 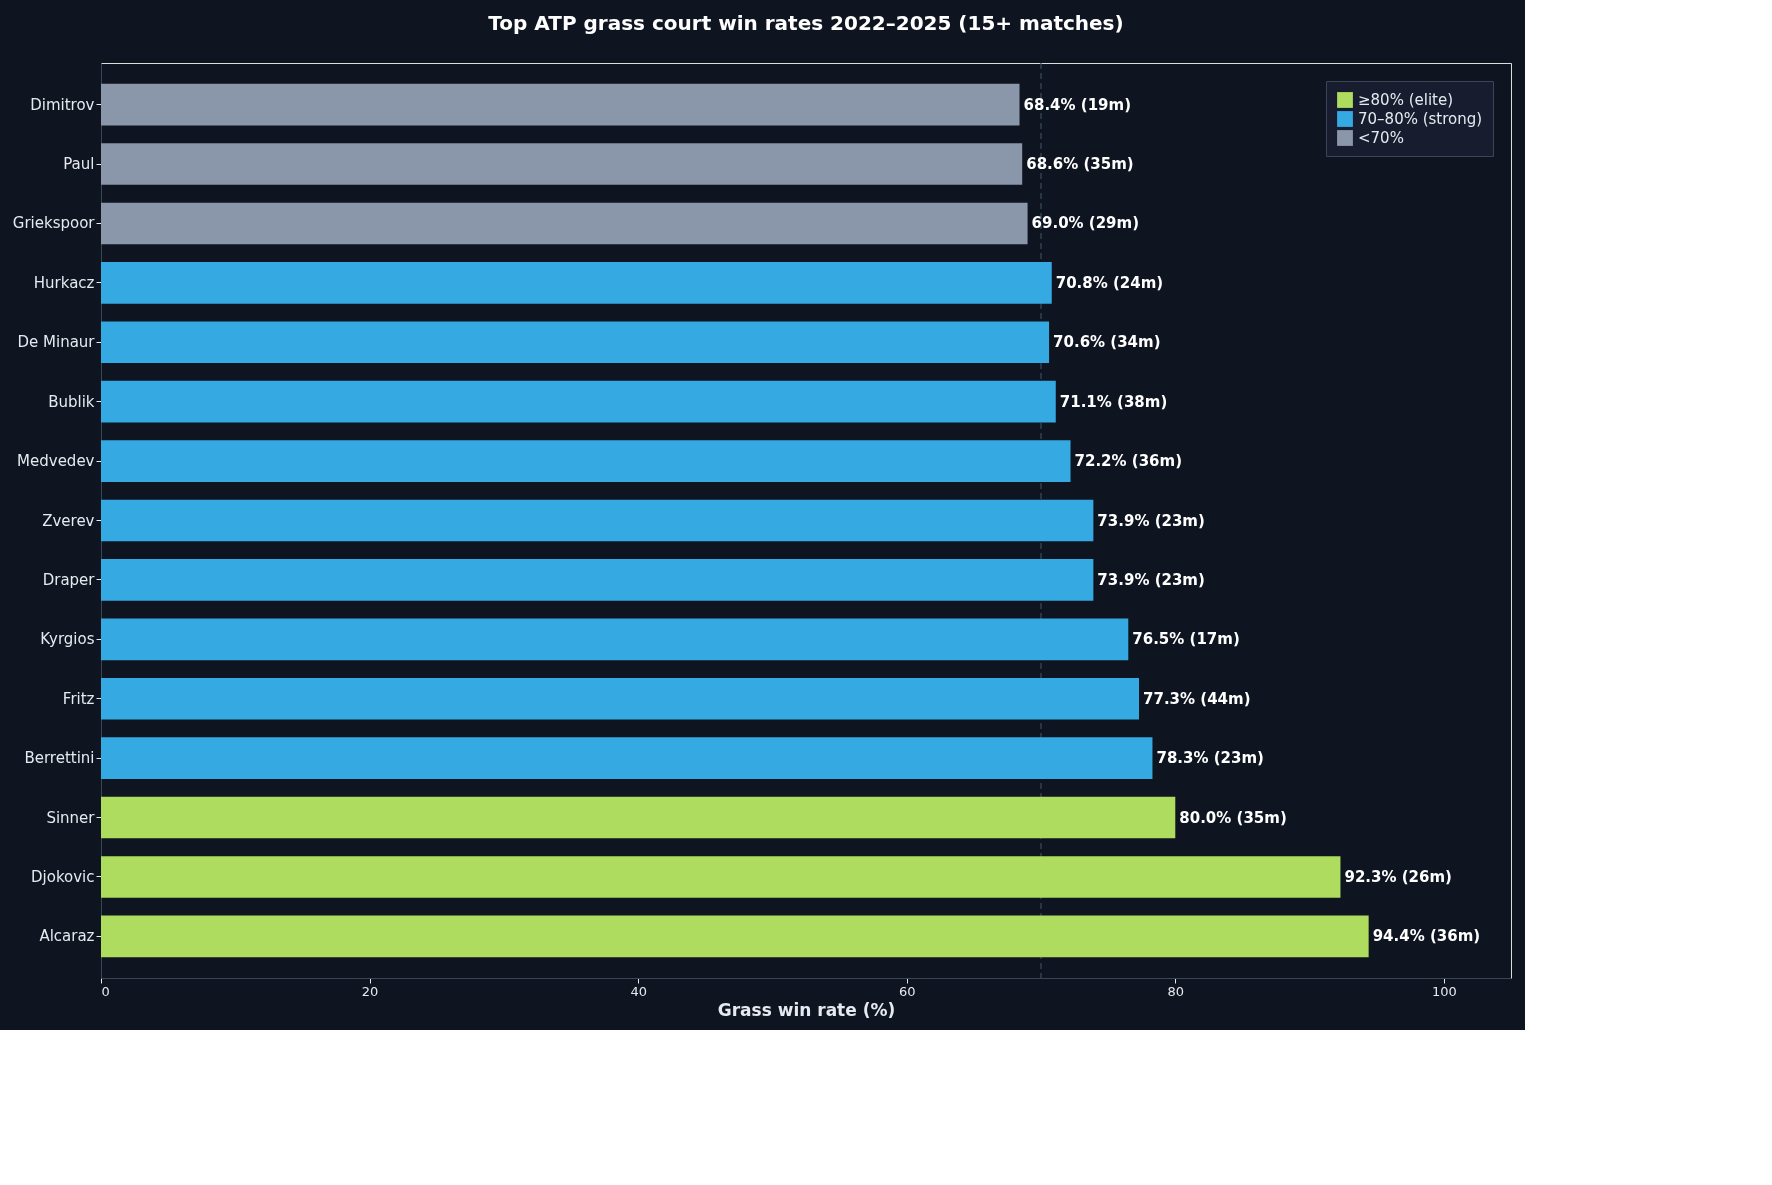 What do you see at coordinates (1077, 104) in the screenshot?
I see `data-label: 68.4% (19m)` at bounding box center [1077, 104].